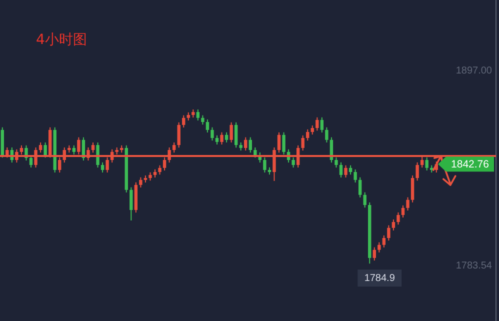  I want to click on y-tick-label: 1897.00, so click(474, 71).